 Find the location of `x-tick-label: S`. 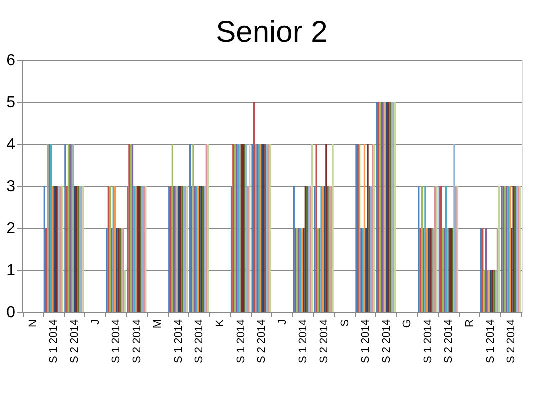

x-tick-label: S is located at coordinates (345, 323).